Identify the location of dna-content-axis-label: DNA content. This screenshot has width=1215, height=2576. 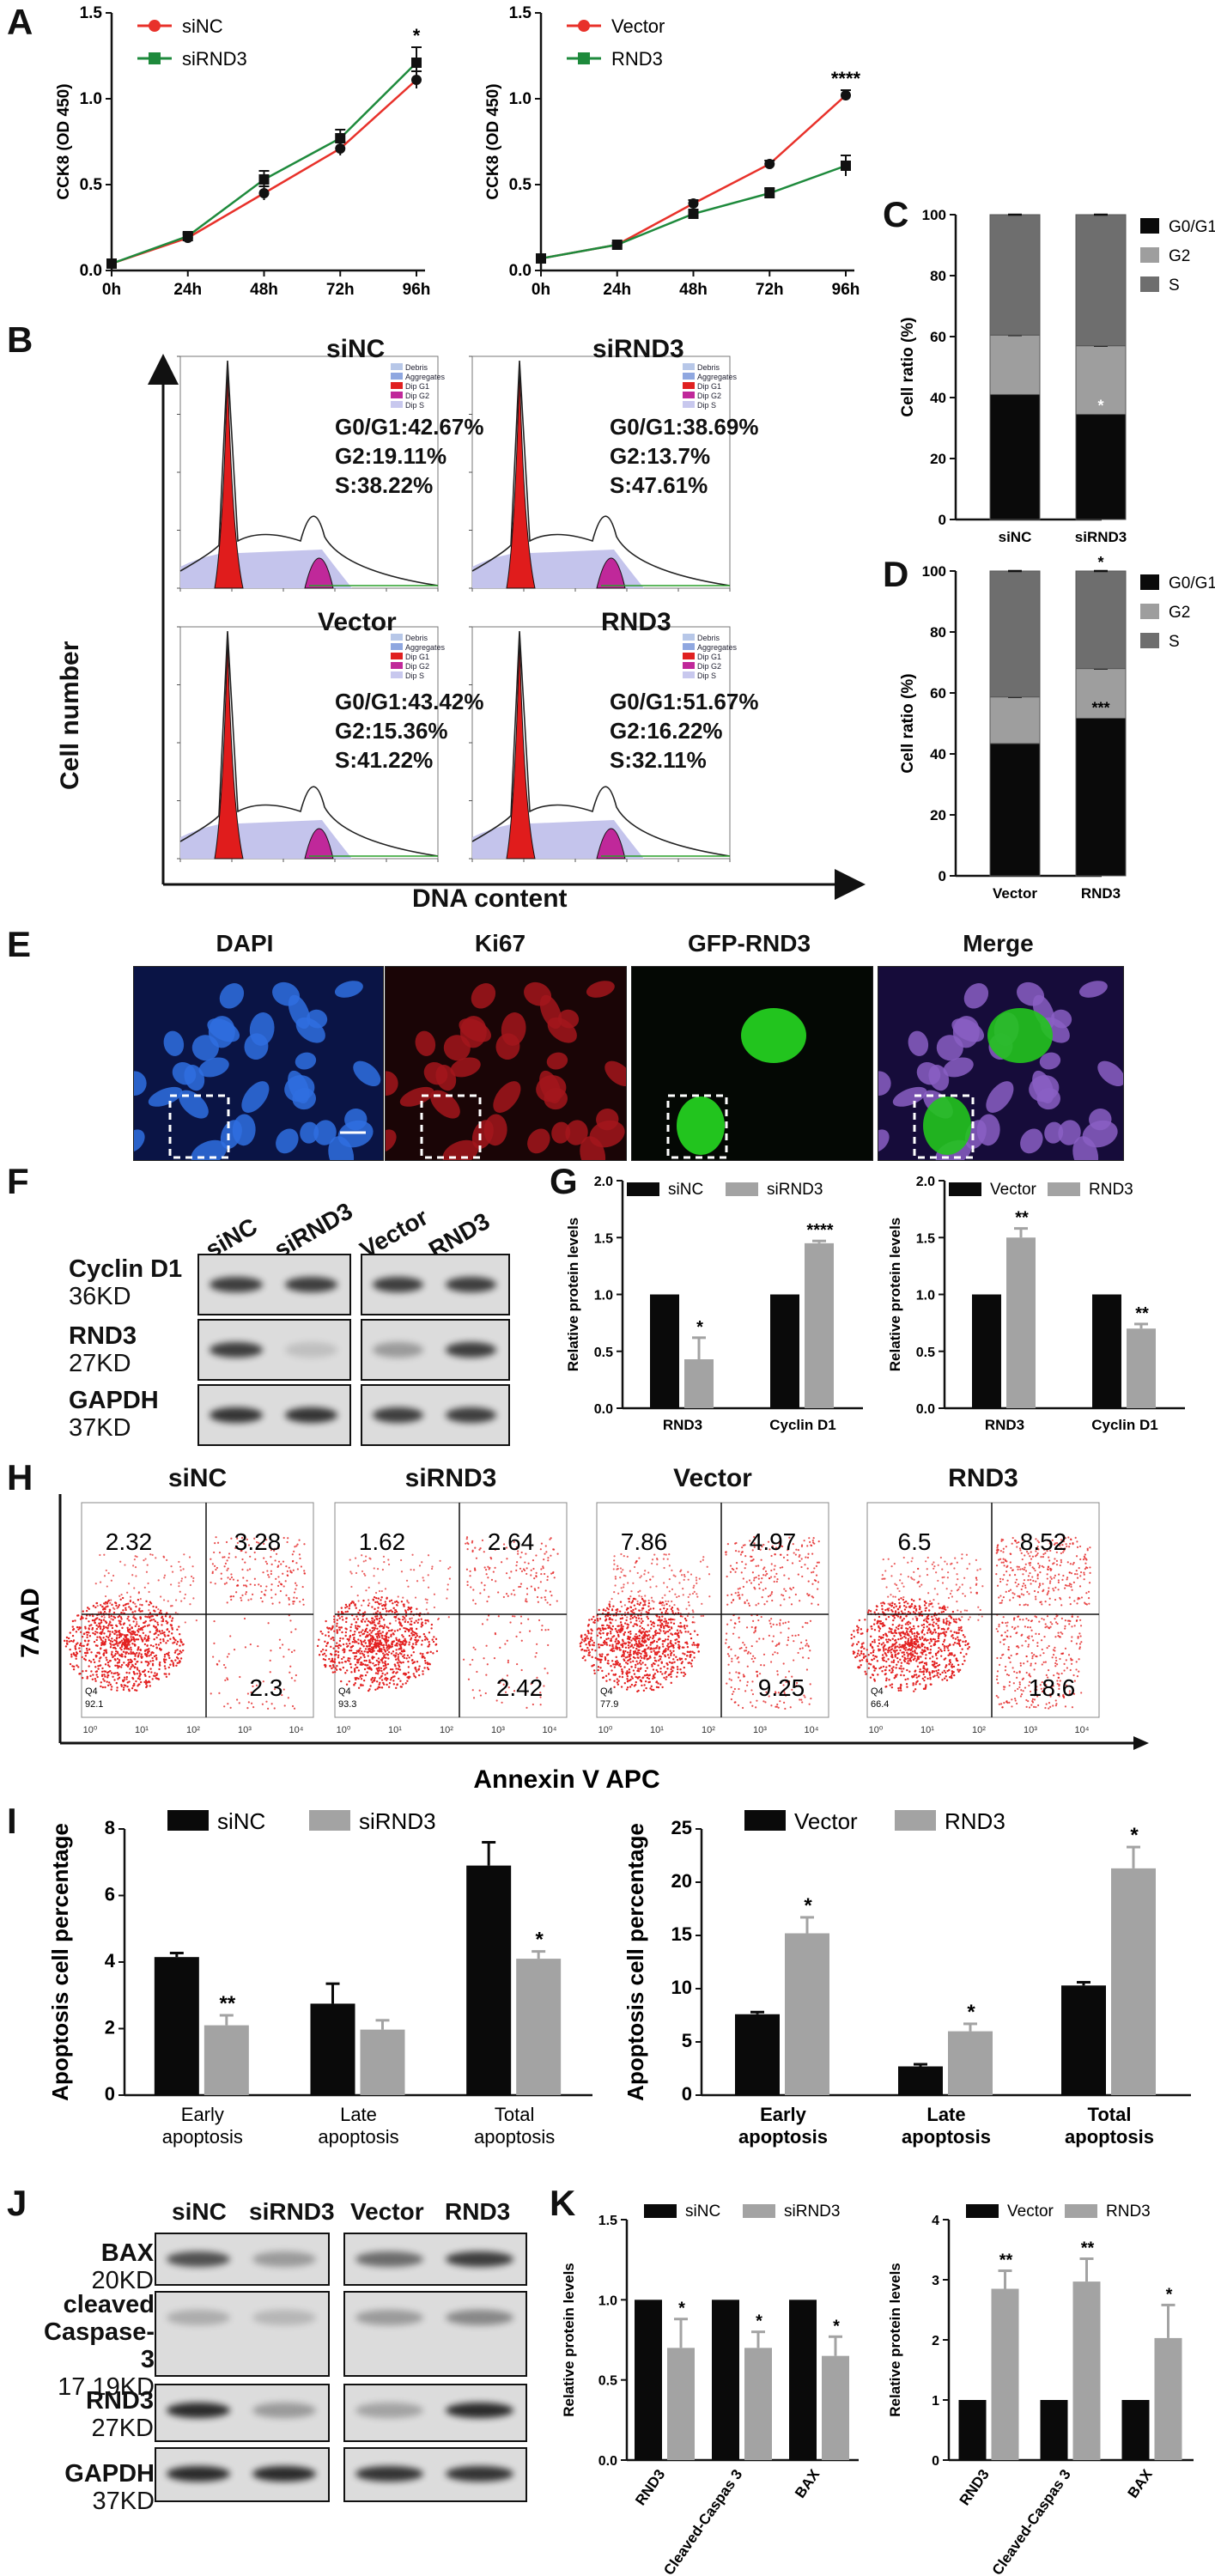
(490, 899).